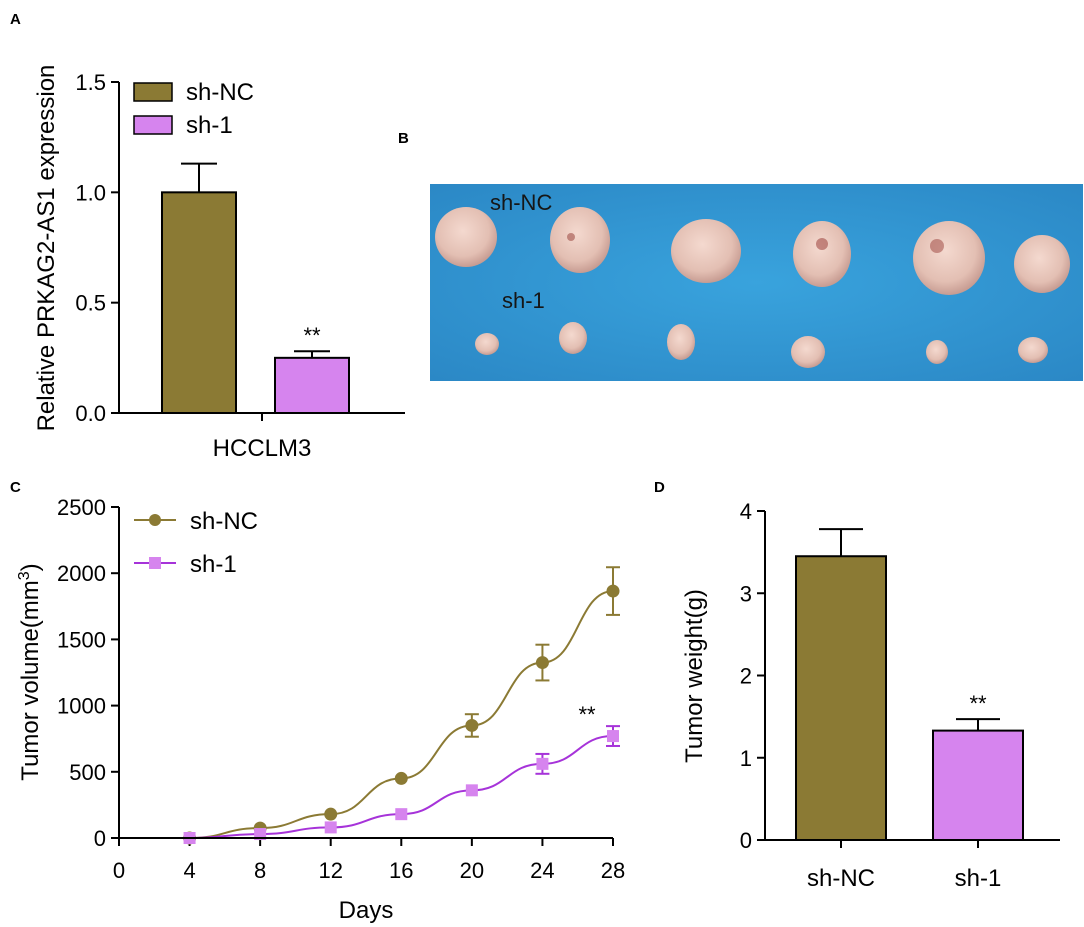 The height and width of the screenshot is (927, 1084). What do you see at coordinates (119, 870) in the screenshot?
I see `c-x-tick-label: 0` at bounding box center [119, 870].